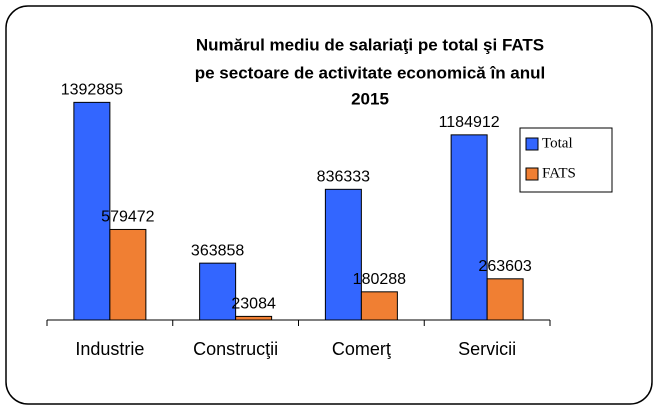  I want to click on legend-label: FATS, so click(559, 173).